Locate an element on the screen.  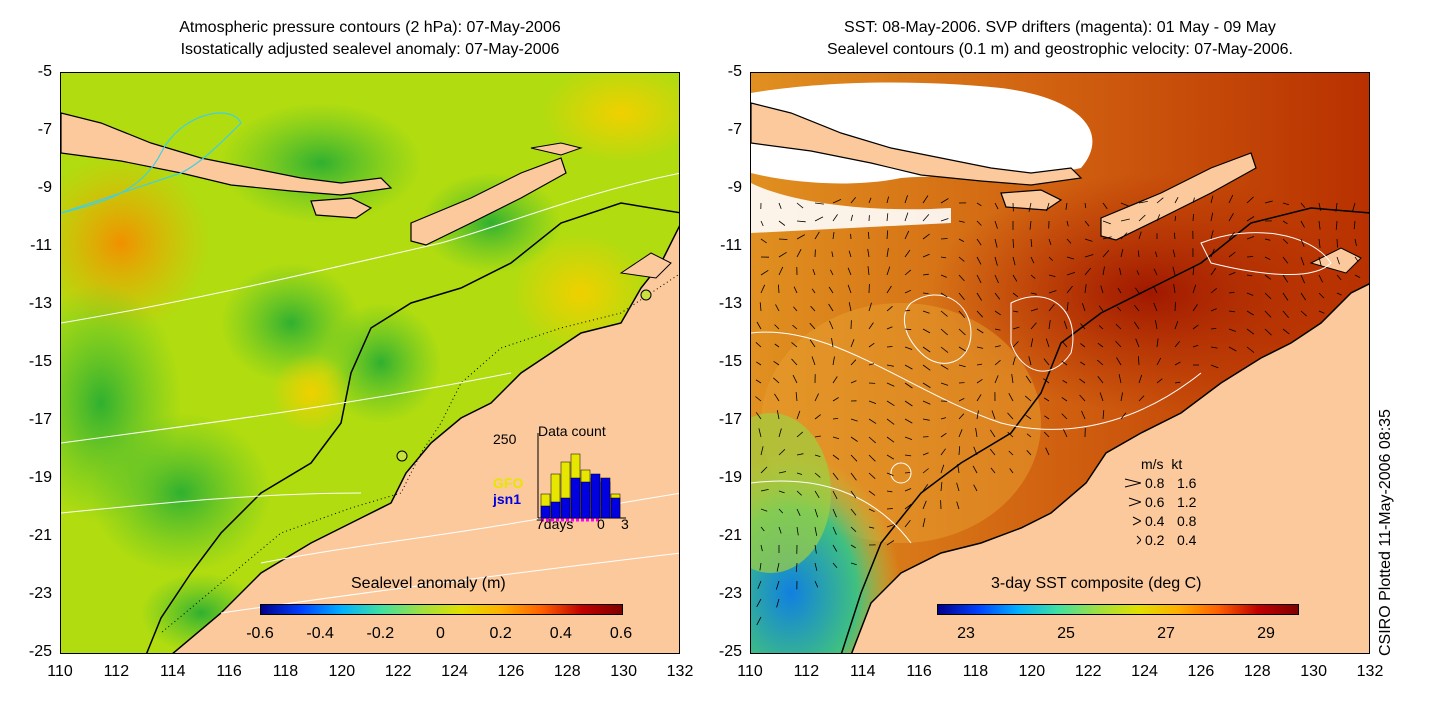
sst-cbtick-2: 27 is located at coordinates (1166, 633).